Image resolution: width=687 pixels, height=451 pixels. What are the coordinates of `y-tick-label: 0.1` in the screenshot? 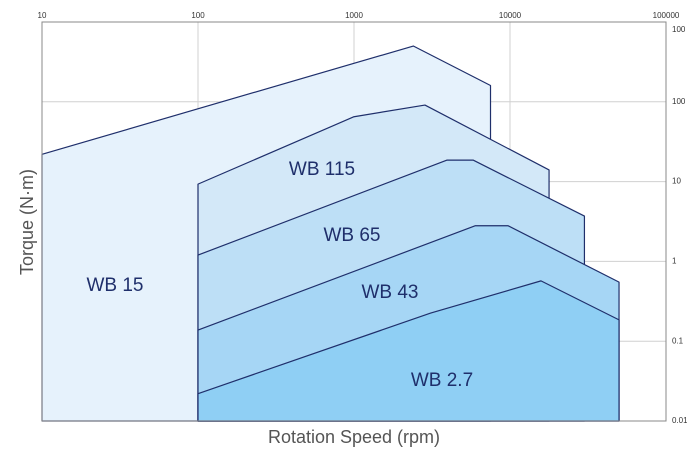 It's located at (678, 340).